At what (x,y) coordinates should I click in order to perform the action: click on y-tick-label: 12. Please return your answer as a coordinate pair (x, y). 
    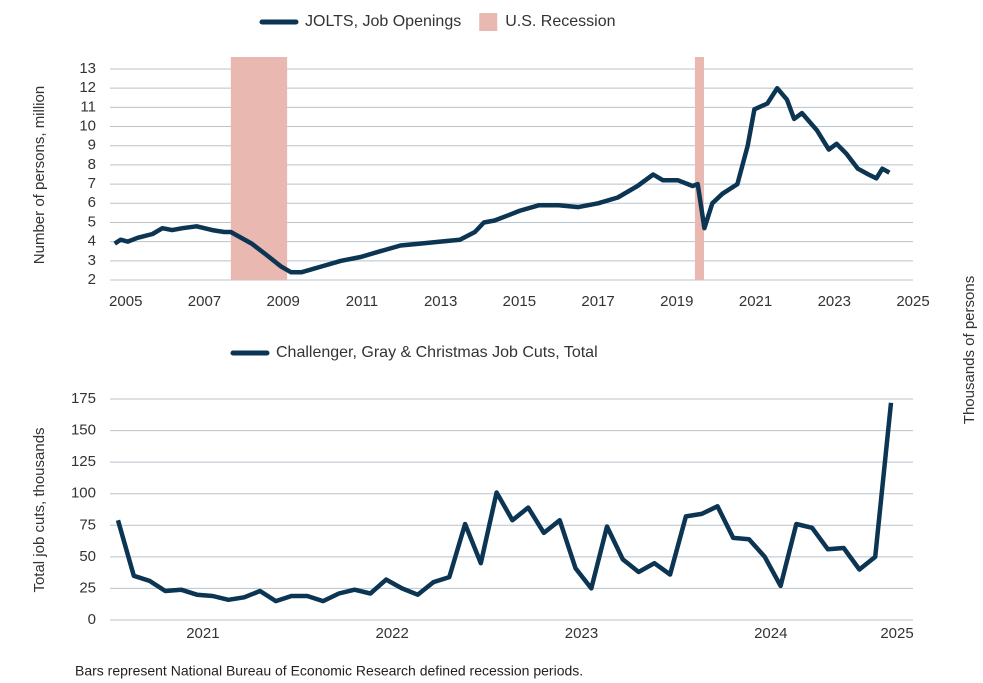
    Looking at the image, I should click on (87, 87).